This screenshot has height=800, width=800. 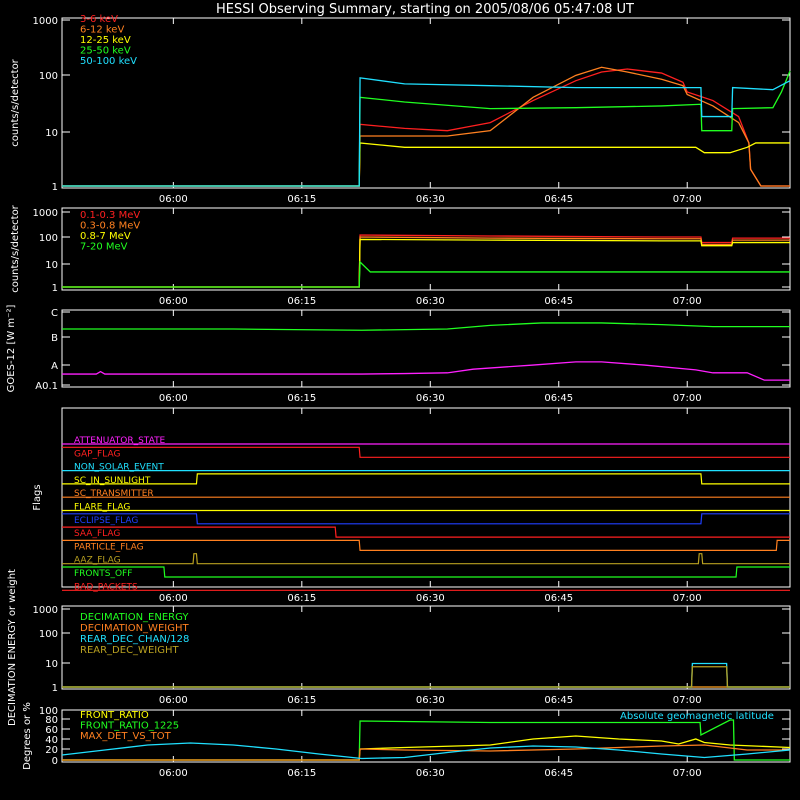 I want to click on ratios-ytick-label: 0, so click(x=55, y=761).